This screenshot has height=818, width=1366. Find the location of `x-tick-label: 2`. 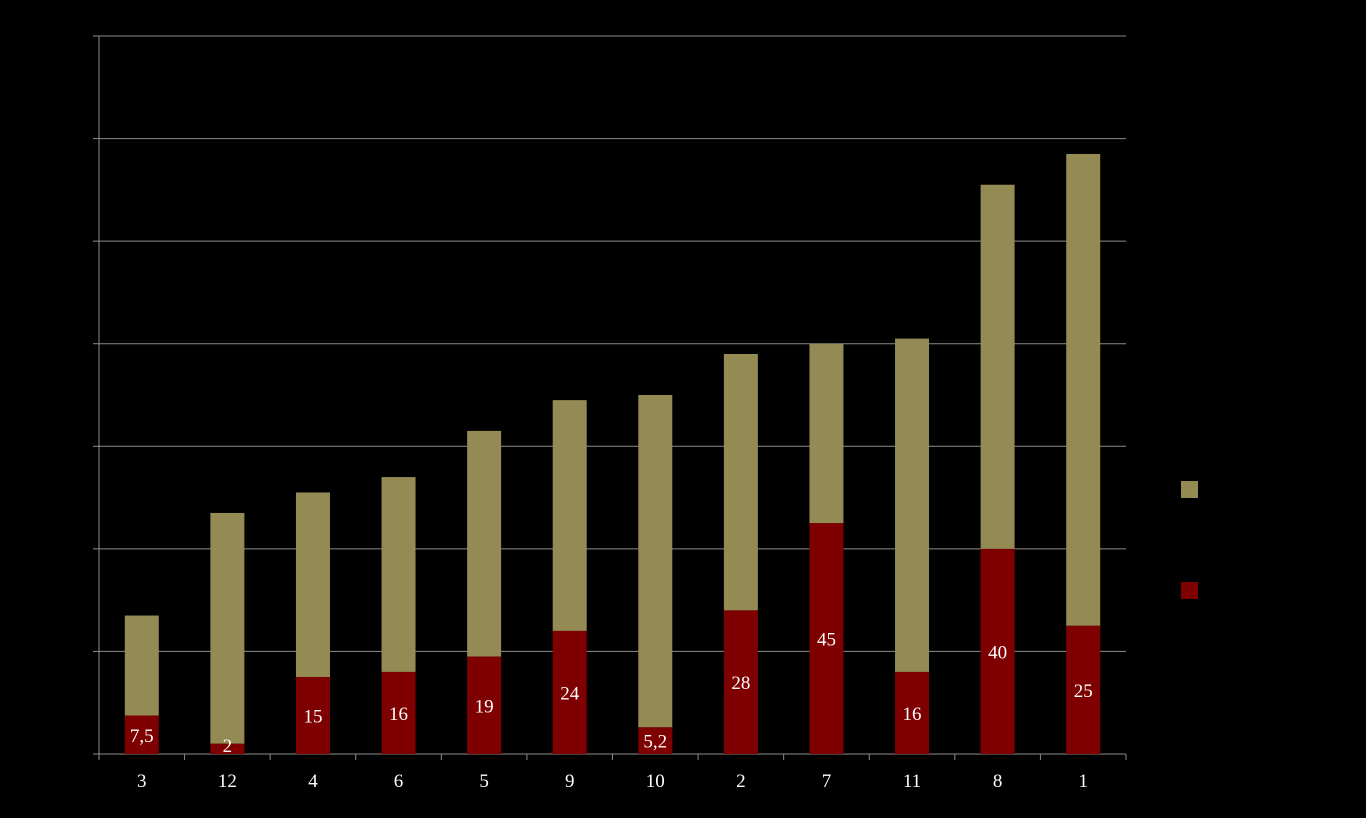

x-tick-label: 2 is located at coordinates (741, 781).